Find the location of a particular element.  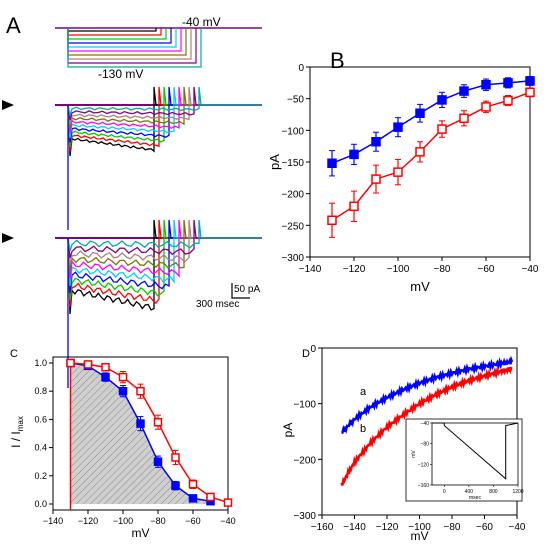

inset-frame is located at coordinates (475, 454).